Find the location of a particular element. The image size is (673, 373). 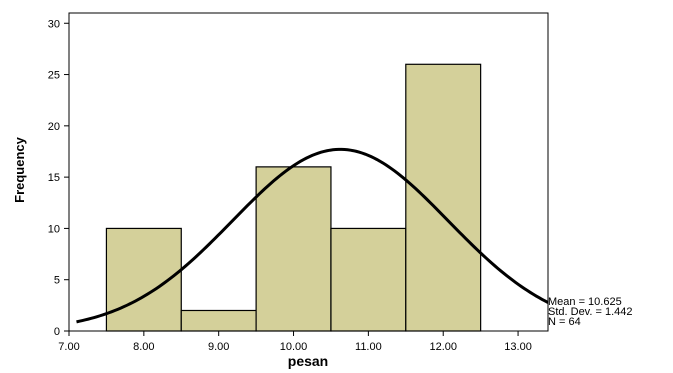

y-tick-label: 20 is located at coordinates (54, 127).